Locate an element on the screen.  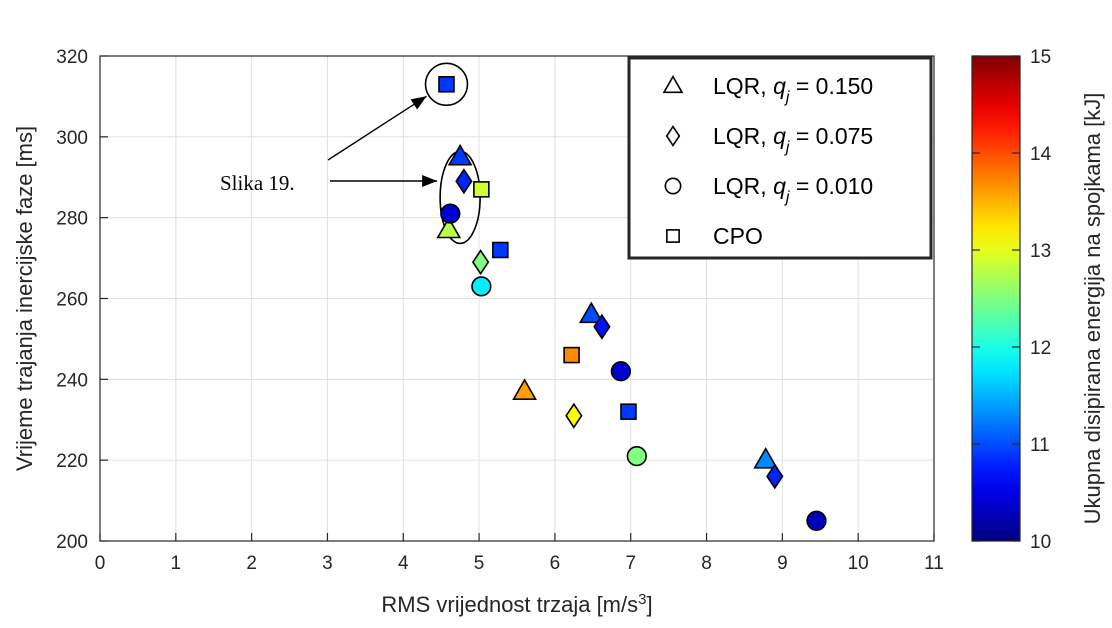
y-tick-label: 200 is located at coordinates (72, 542).